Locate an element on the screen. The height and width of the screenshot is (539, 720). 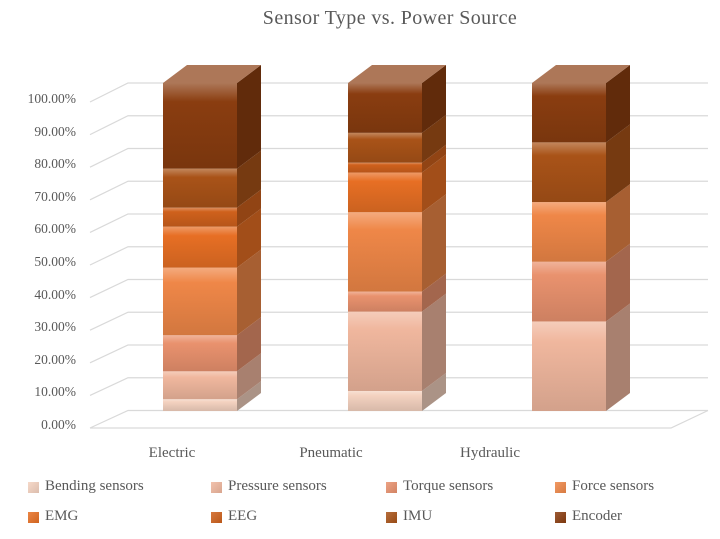
legend-item-emg: EMG is located at coordinates (53, 516).